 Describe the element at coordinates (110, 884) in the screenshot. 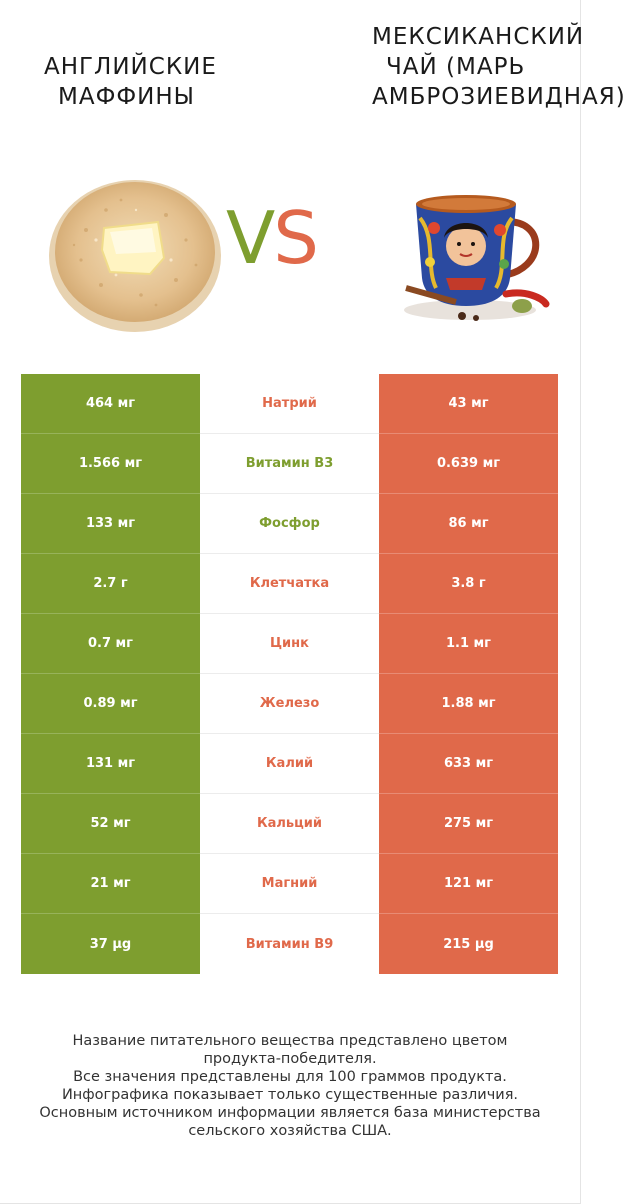

I see `left-value: 21 мг` at that location.